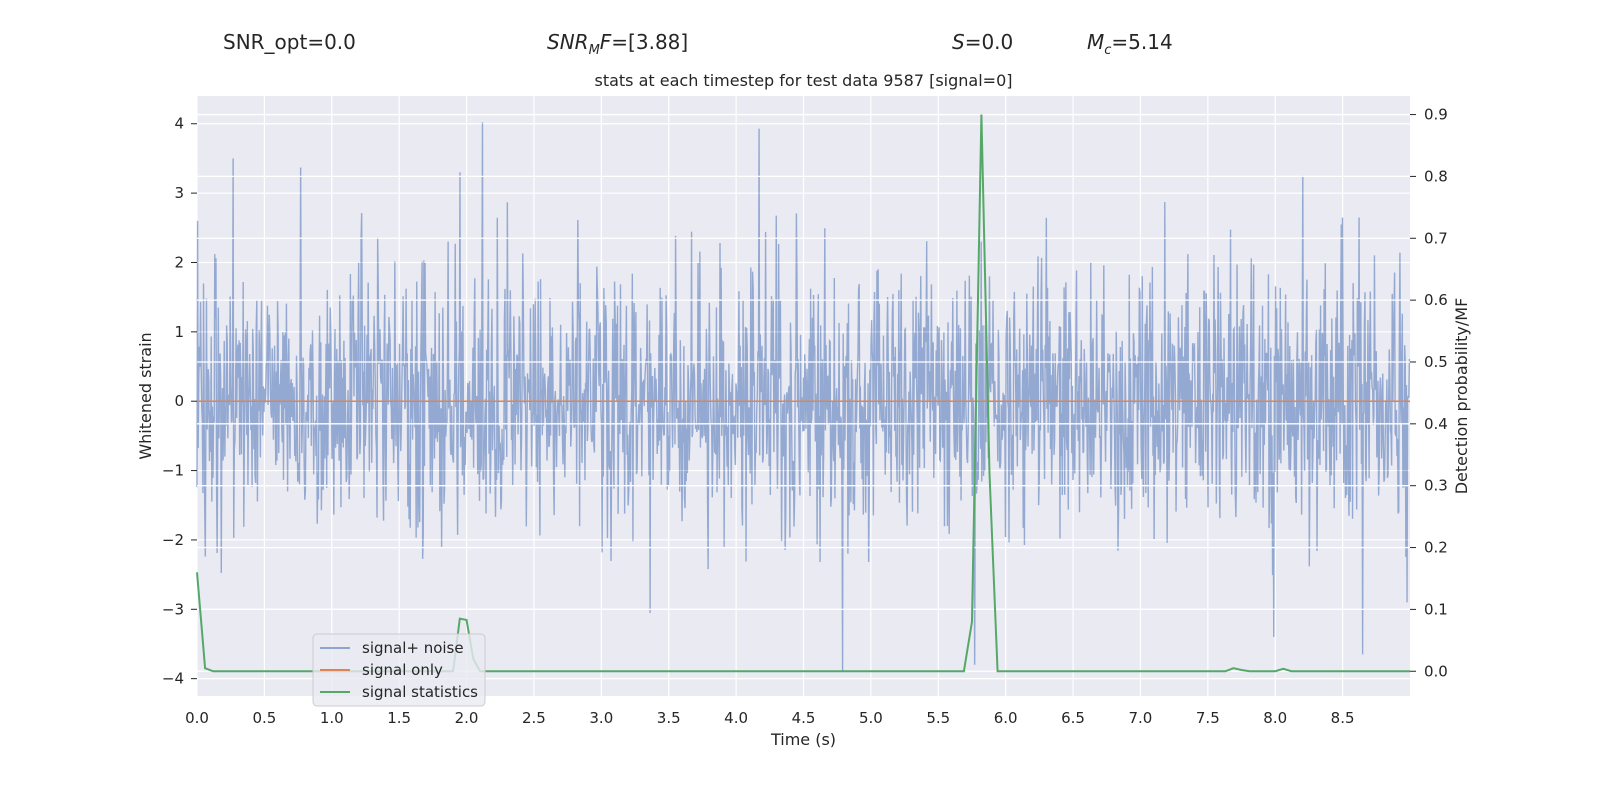 Image resolution: width=1600 pixels, height=800 pixels. Describe the element at coordinates (1130, 44) in the screenshot. I see `mc-label: Mc=5.14` at that location.